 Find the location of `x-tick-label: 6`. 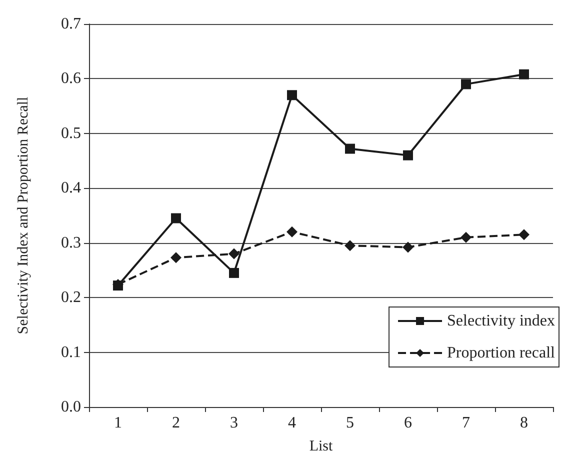

x-tick-label: 6 is located at coordinates (408, 423).